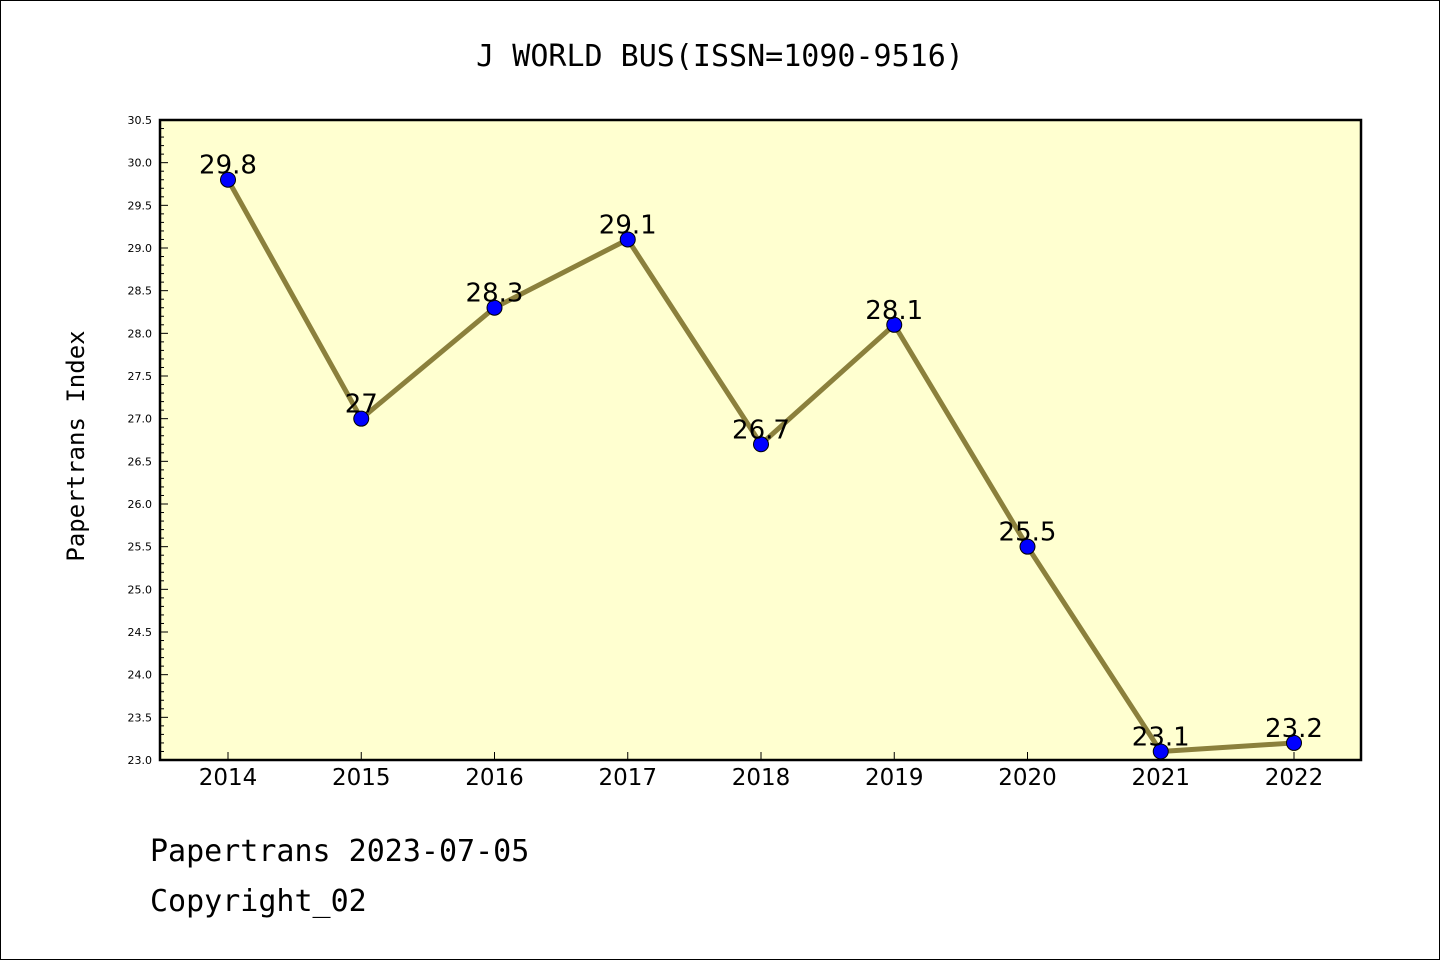 This screenshot has width=1440, height=960. Describe the element at coordinates (1028, 533) in the screenshot. I see `data-label: 25.5` at that location.